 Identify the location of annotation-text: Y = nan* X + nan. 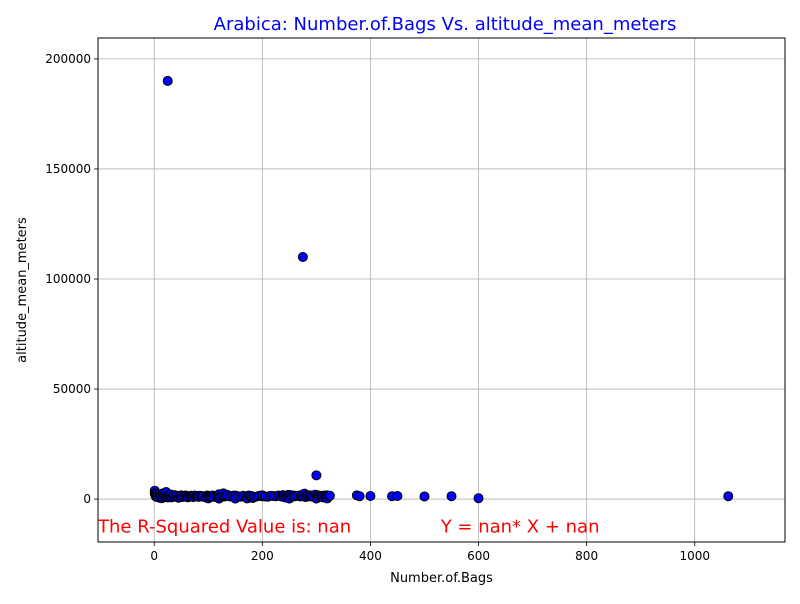
(520, 527).